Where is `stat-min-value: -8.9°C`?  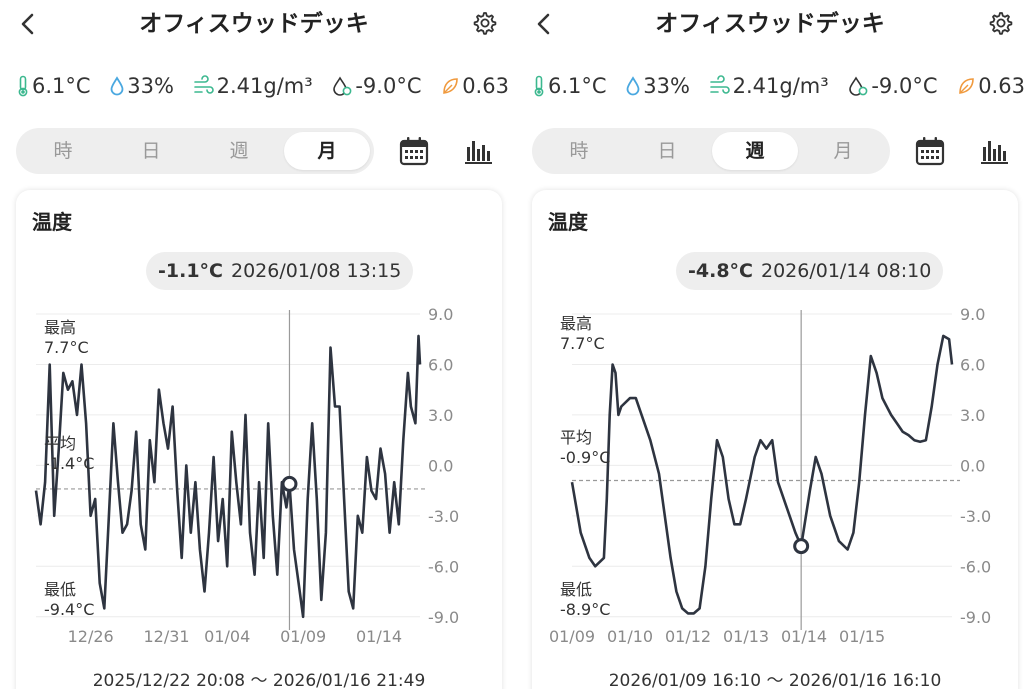
stat-min-value: -8.9°C is located at coordinates (585, 609).